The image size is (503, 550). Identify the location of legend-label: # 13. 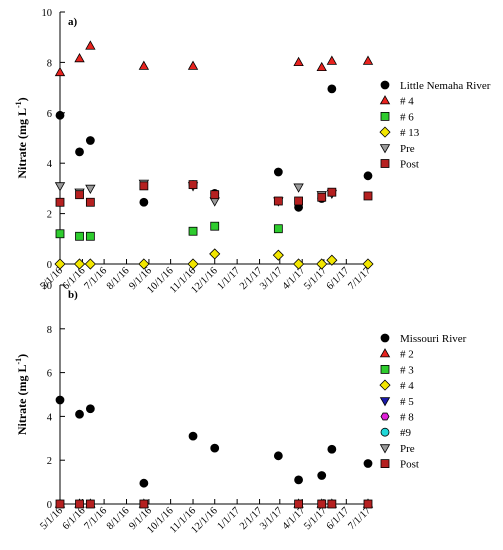
(410, 133).